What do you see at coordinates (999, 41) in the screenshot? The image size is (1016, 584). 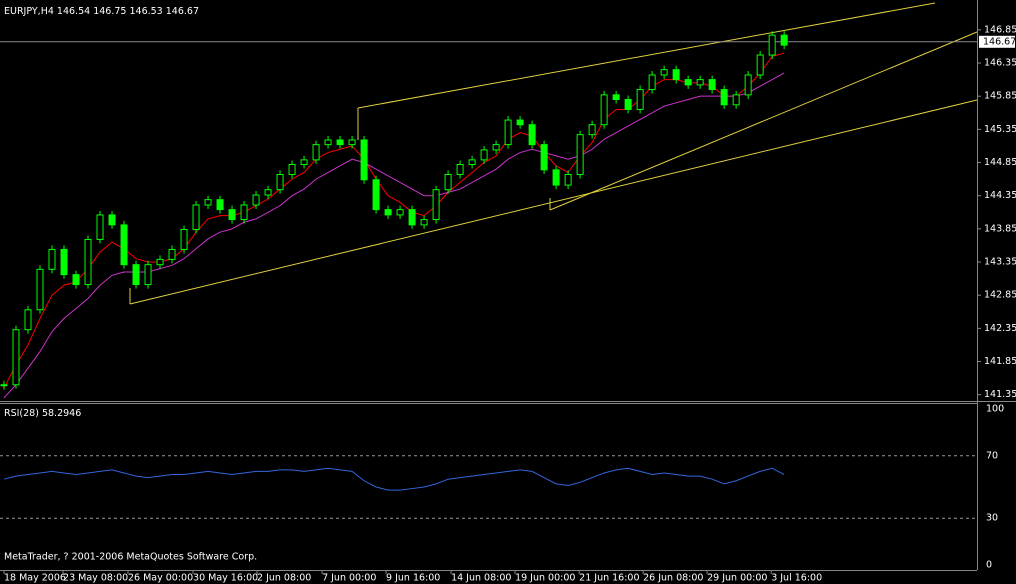 I see `current-price-label: 146.67` at bounding box center [999, 41].